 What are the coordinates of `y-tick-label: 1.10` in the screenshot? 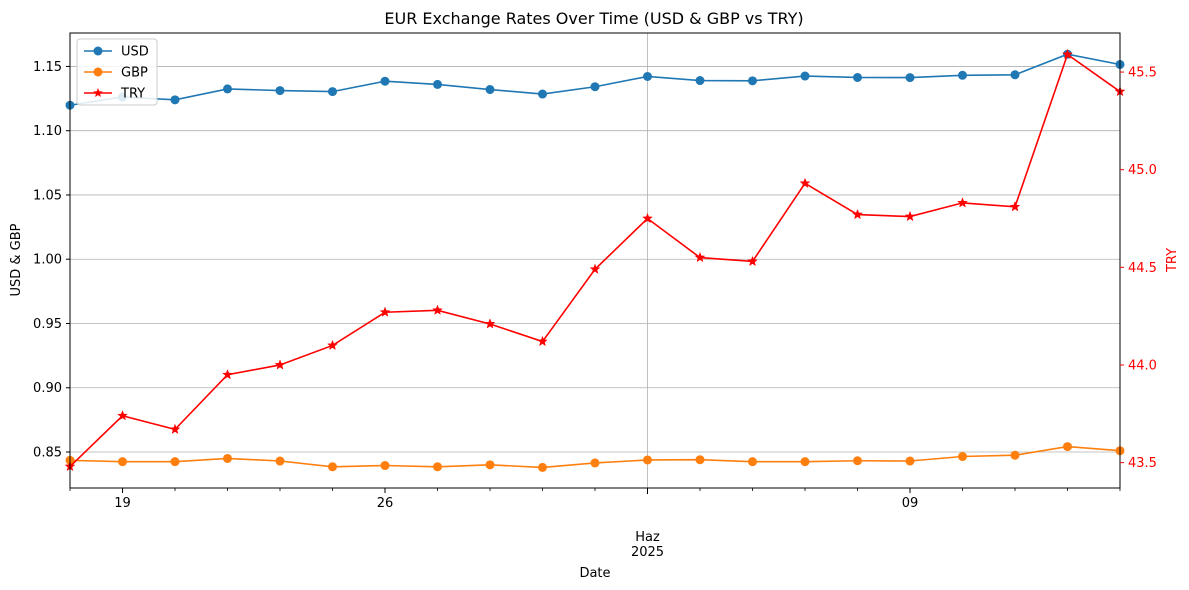 It's located at (47, 131).